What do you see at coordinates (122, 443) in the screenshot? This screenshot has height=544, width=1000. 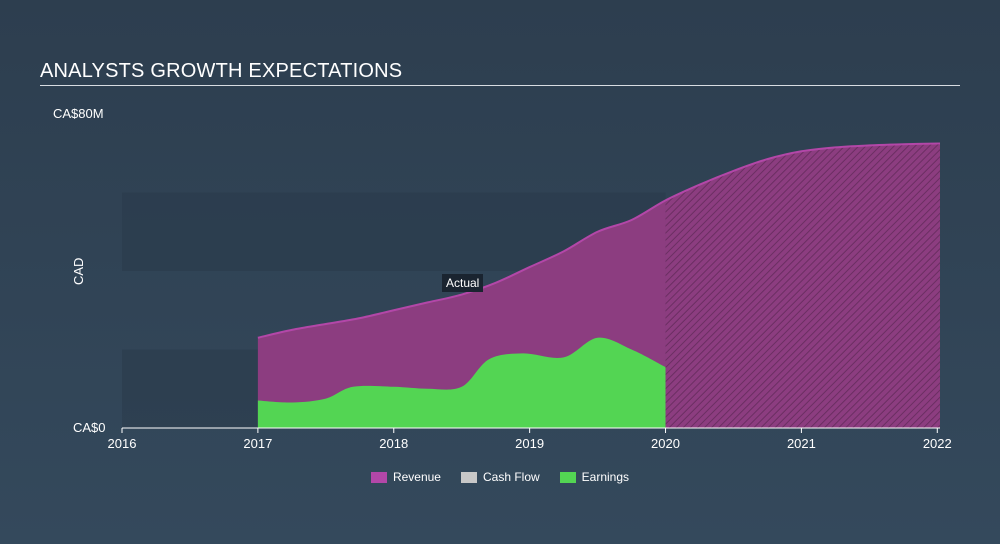 I see `x-tick-label-2016: 2016` at bounding box center [122, 443].